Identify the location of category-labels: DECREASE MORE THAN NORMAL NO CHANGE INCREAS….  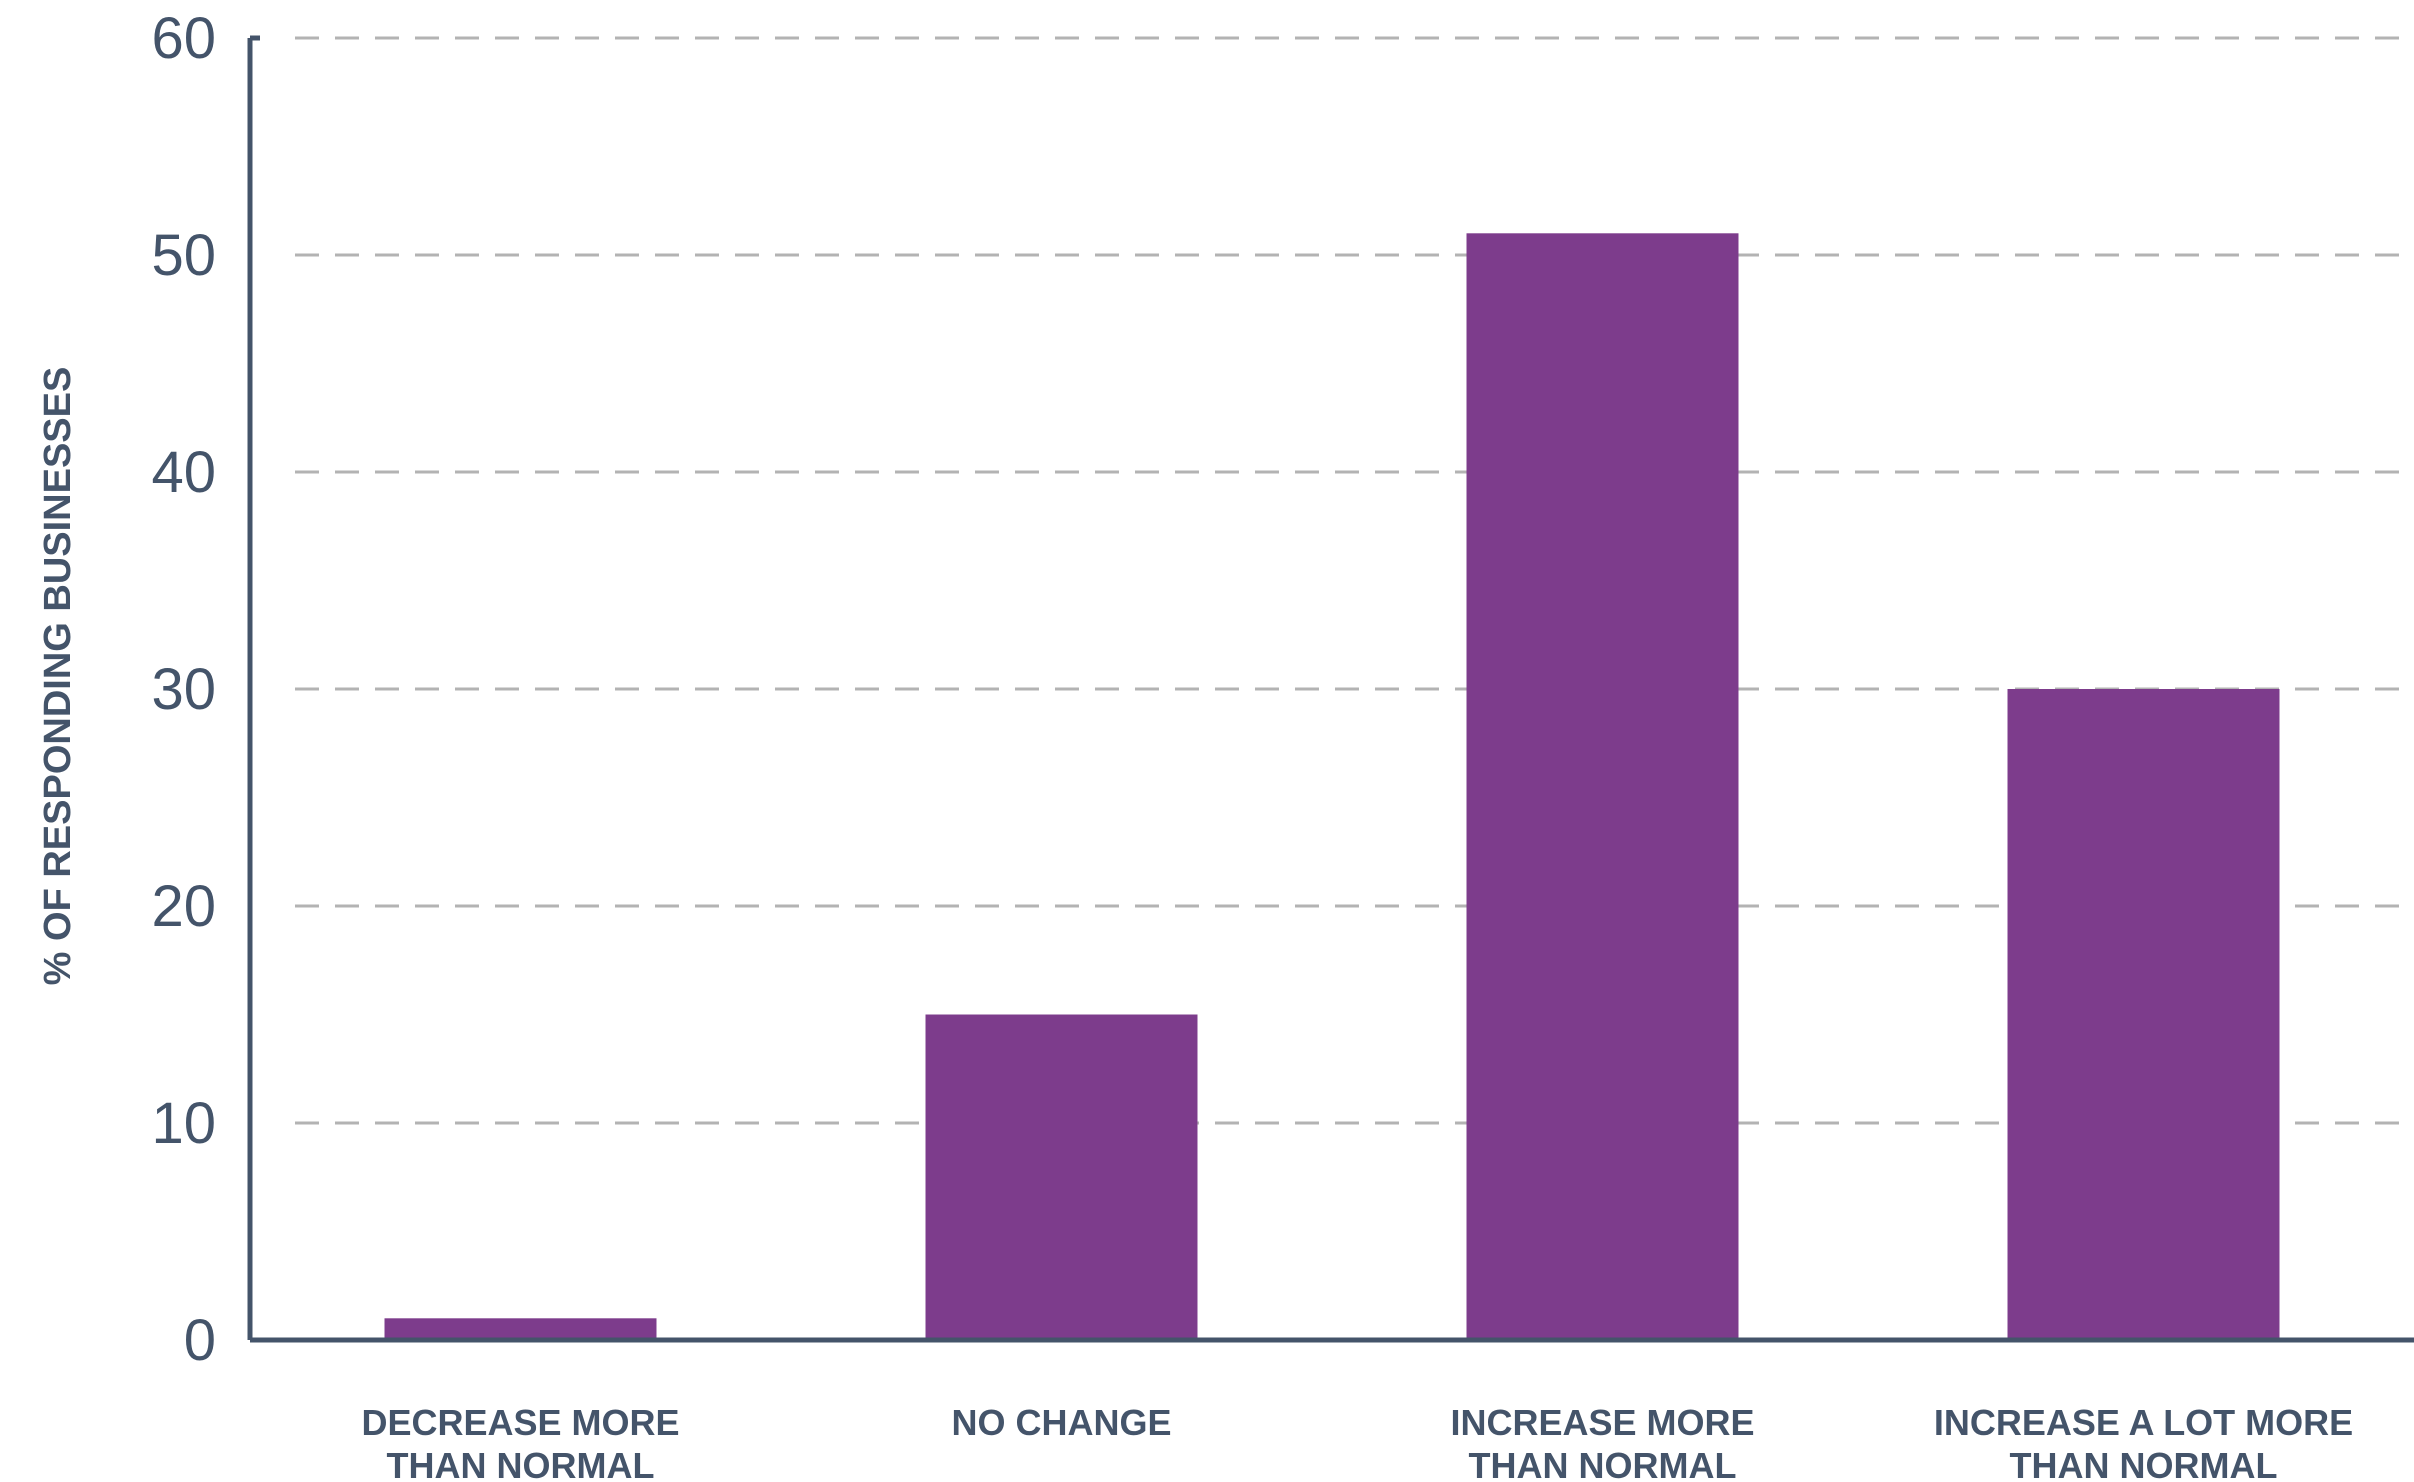
(1357, 1442).